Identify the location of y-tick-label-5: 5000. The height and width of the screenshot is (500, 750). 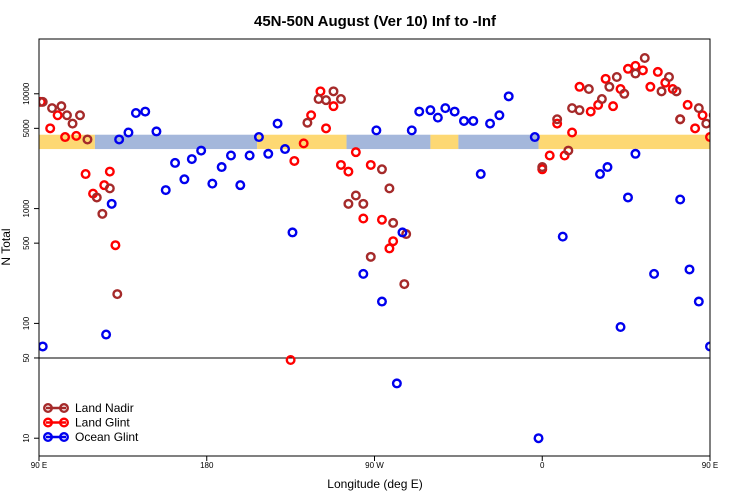
(26, 128).